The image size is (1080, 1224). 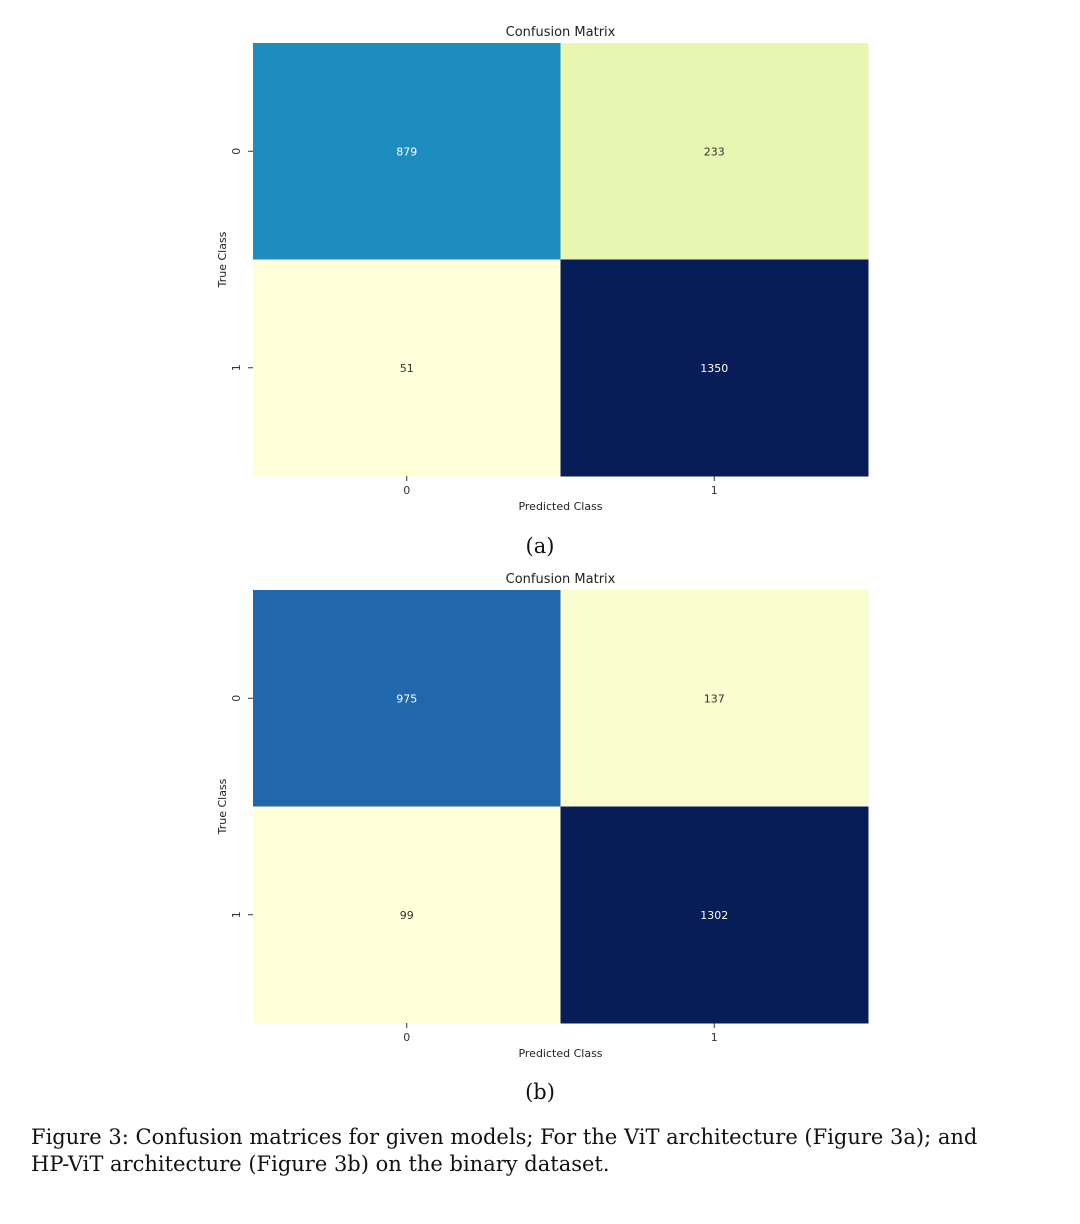 What do you see at coordinates (540, 546) in the screenshot?
I see `panel-label-a: (a)` at bounding box center [540, 546].